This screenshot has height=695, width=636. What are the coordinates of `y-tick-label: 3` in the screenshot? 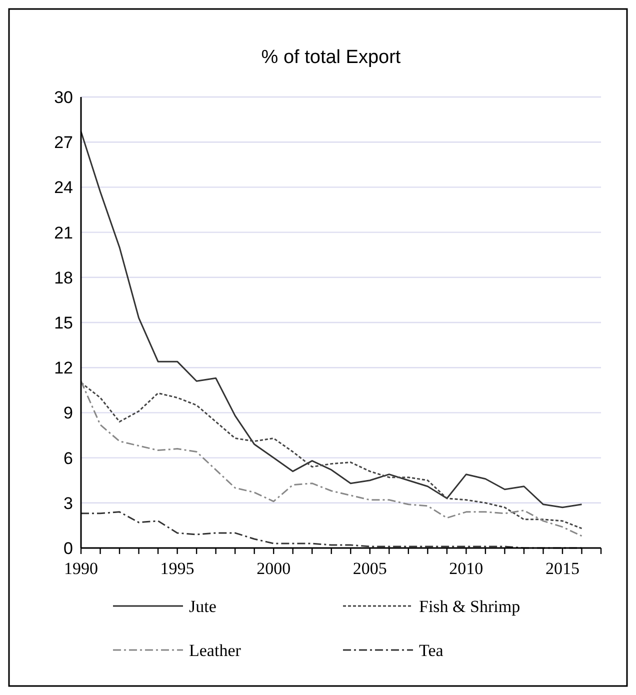 It's located at (68, 503).